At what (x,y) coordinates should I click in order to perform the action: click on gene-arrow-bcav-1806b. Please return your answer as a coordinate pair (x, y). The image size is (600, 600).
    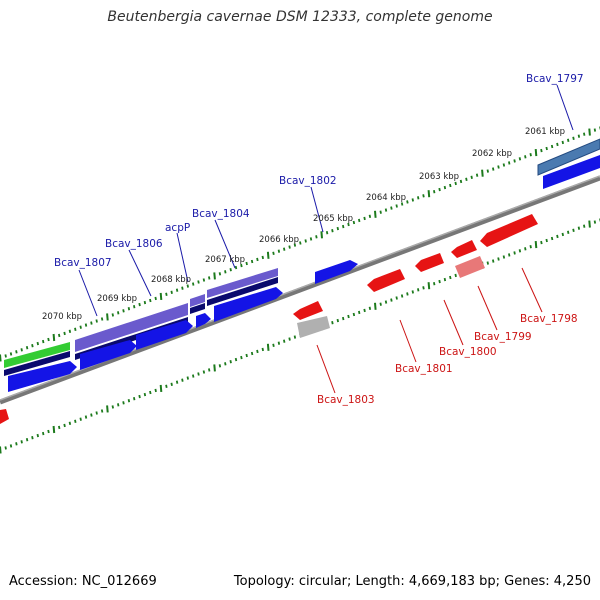
    Looking at the image, I should click on (108, 355).